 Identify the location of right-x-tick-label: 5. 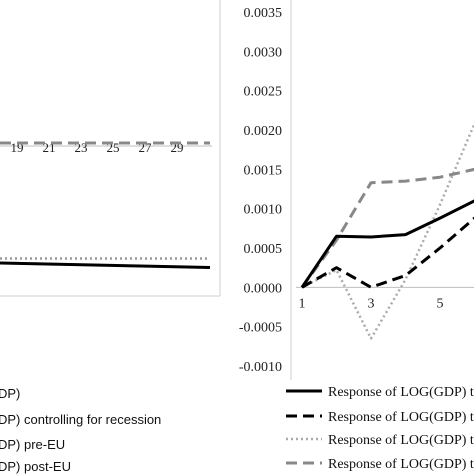
(440, 303).